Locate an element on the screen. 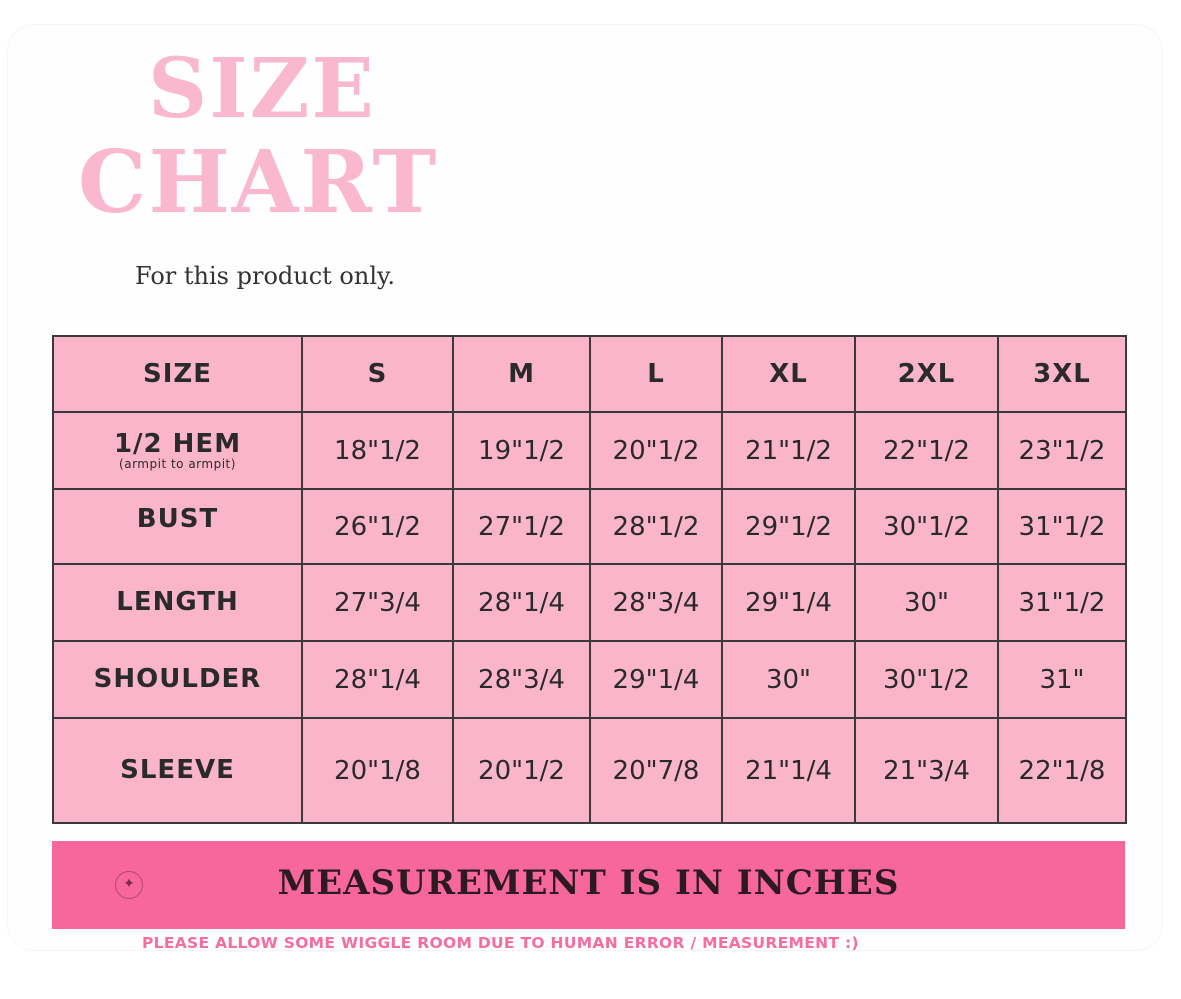 The image size is (1181, 999). table-cell: 29"1/2 is located at coordinates (788, 526).